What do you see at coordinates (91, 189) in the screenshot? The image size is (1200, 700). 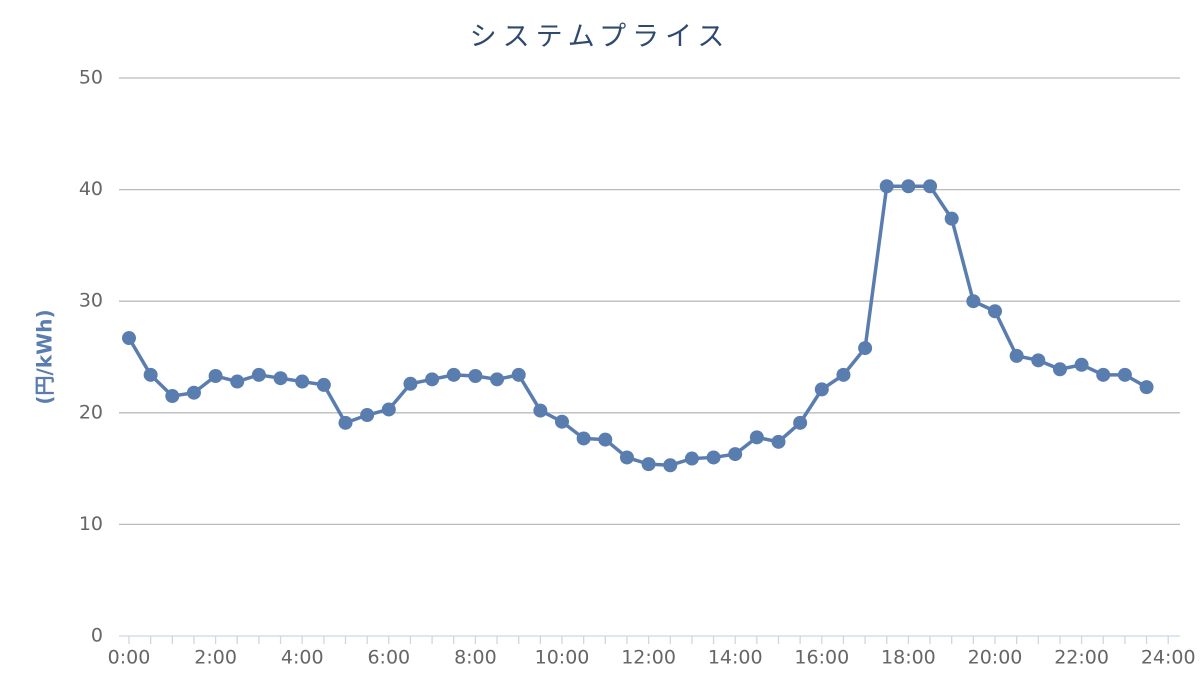 I see `y-tick-label: 40` at bounding box center [91, 189].